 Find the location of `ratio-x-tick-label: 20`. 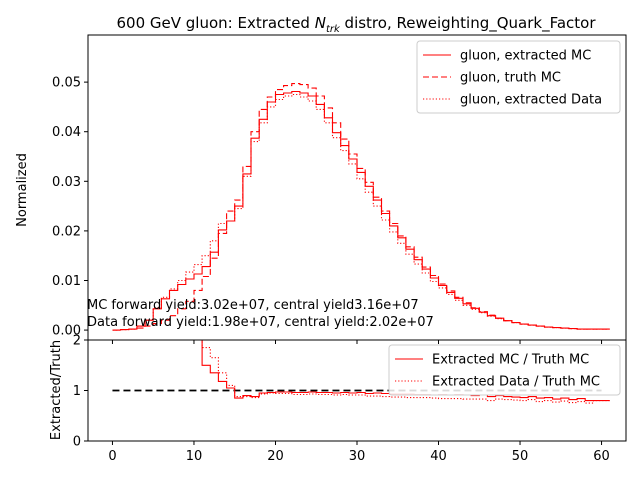

ratio-x-tick-label: 20 is located at coordinates (275, 456).